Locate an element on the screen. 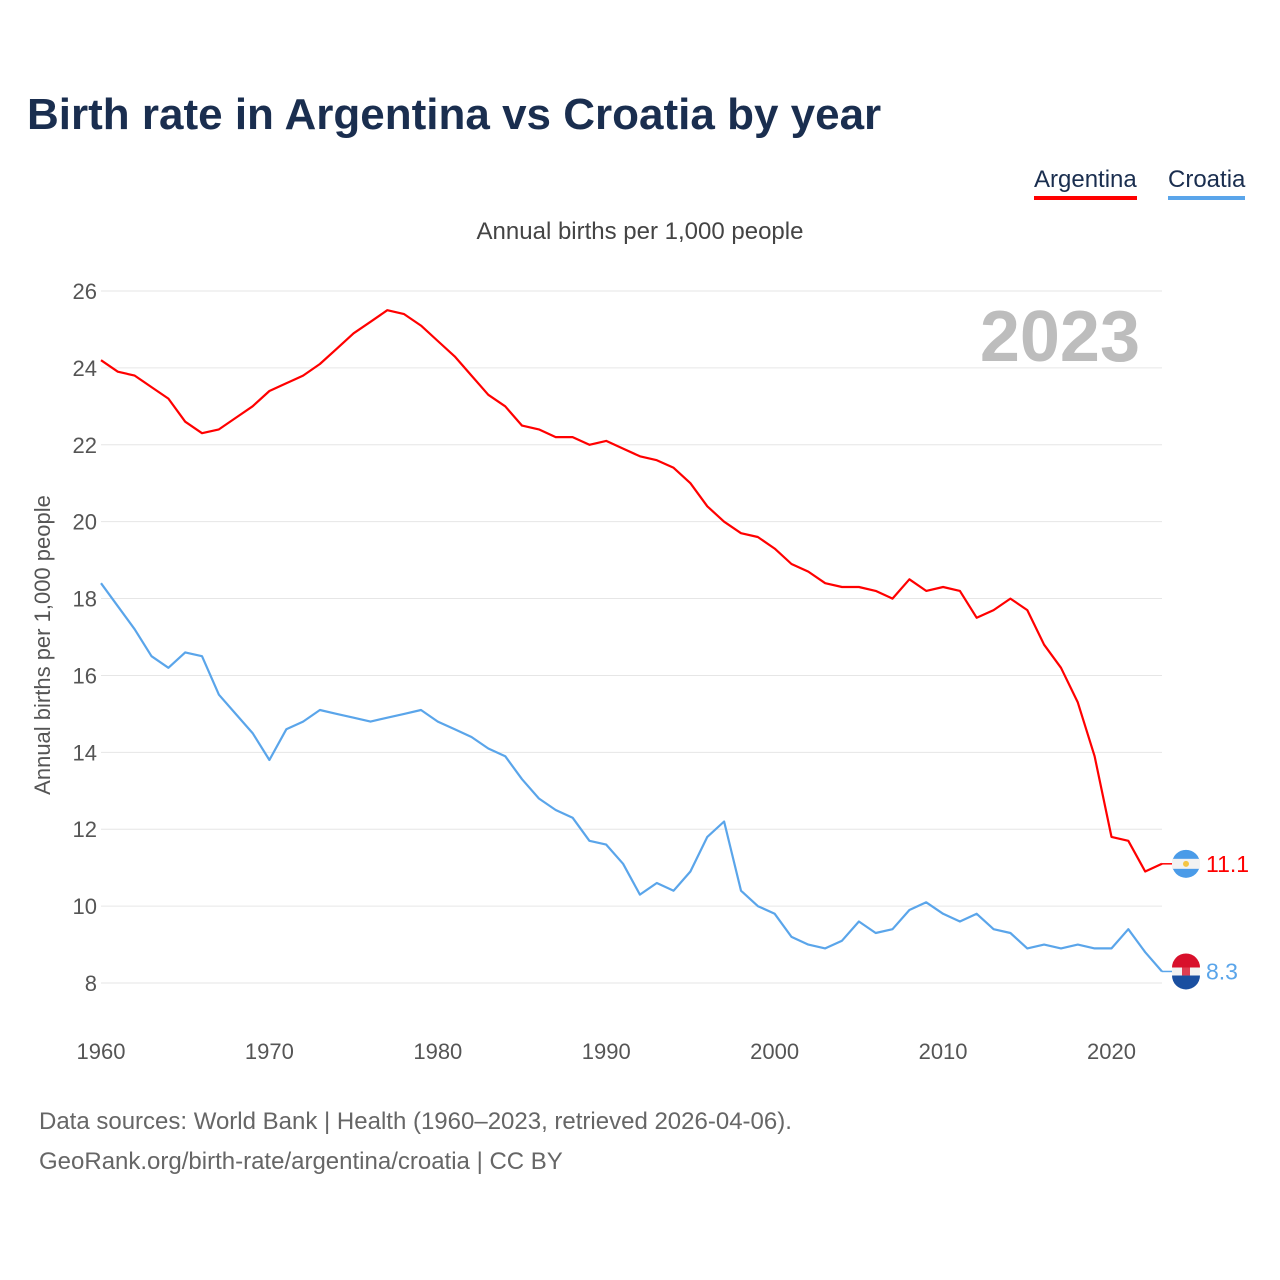  croatia-flag-shield is located at coordinates (1186, 971).